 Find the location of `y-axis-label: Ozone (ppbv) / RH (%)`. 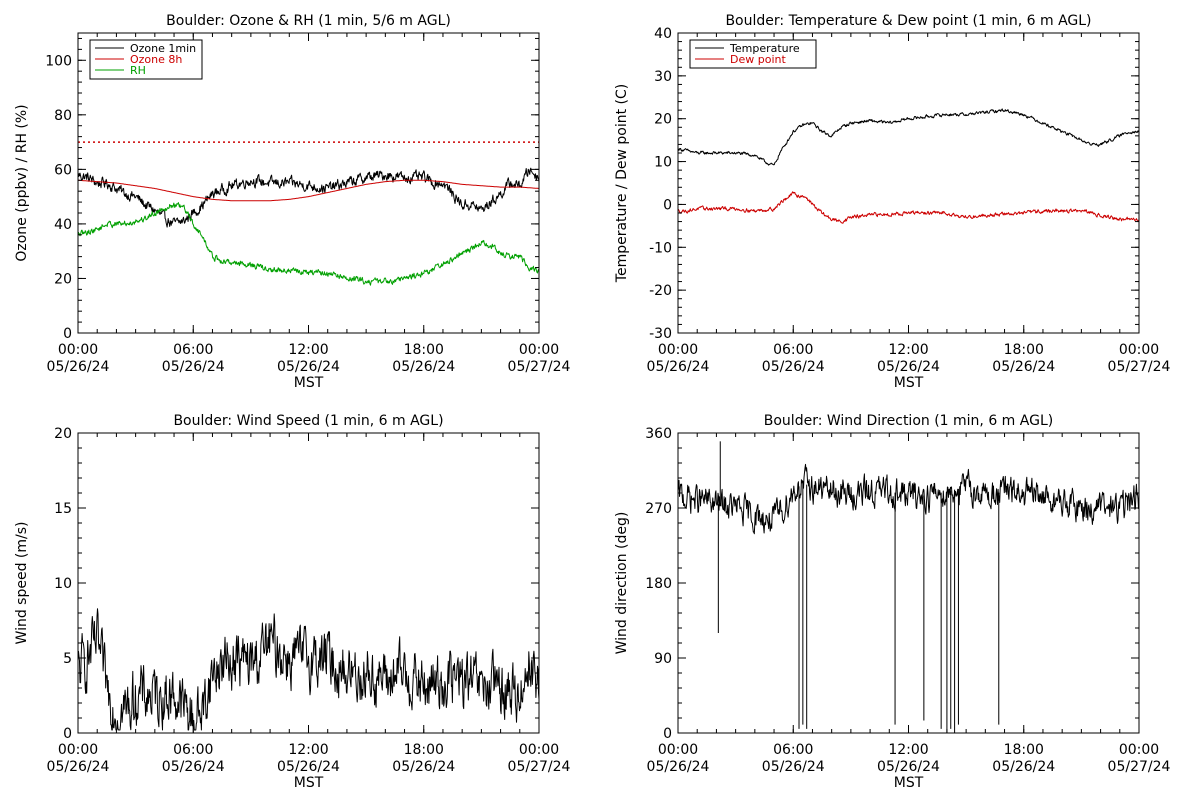

y-axis-label: Ozone (ppbv) / RH (%) is located at coordinates (22, 182).